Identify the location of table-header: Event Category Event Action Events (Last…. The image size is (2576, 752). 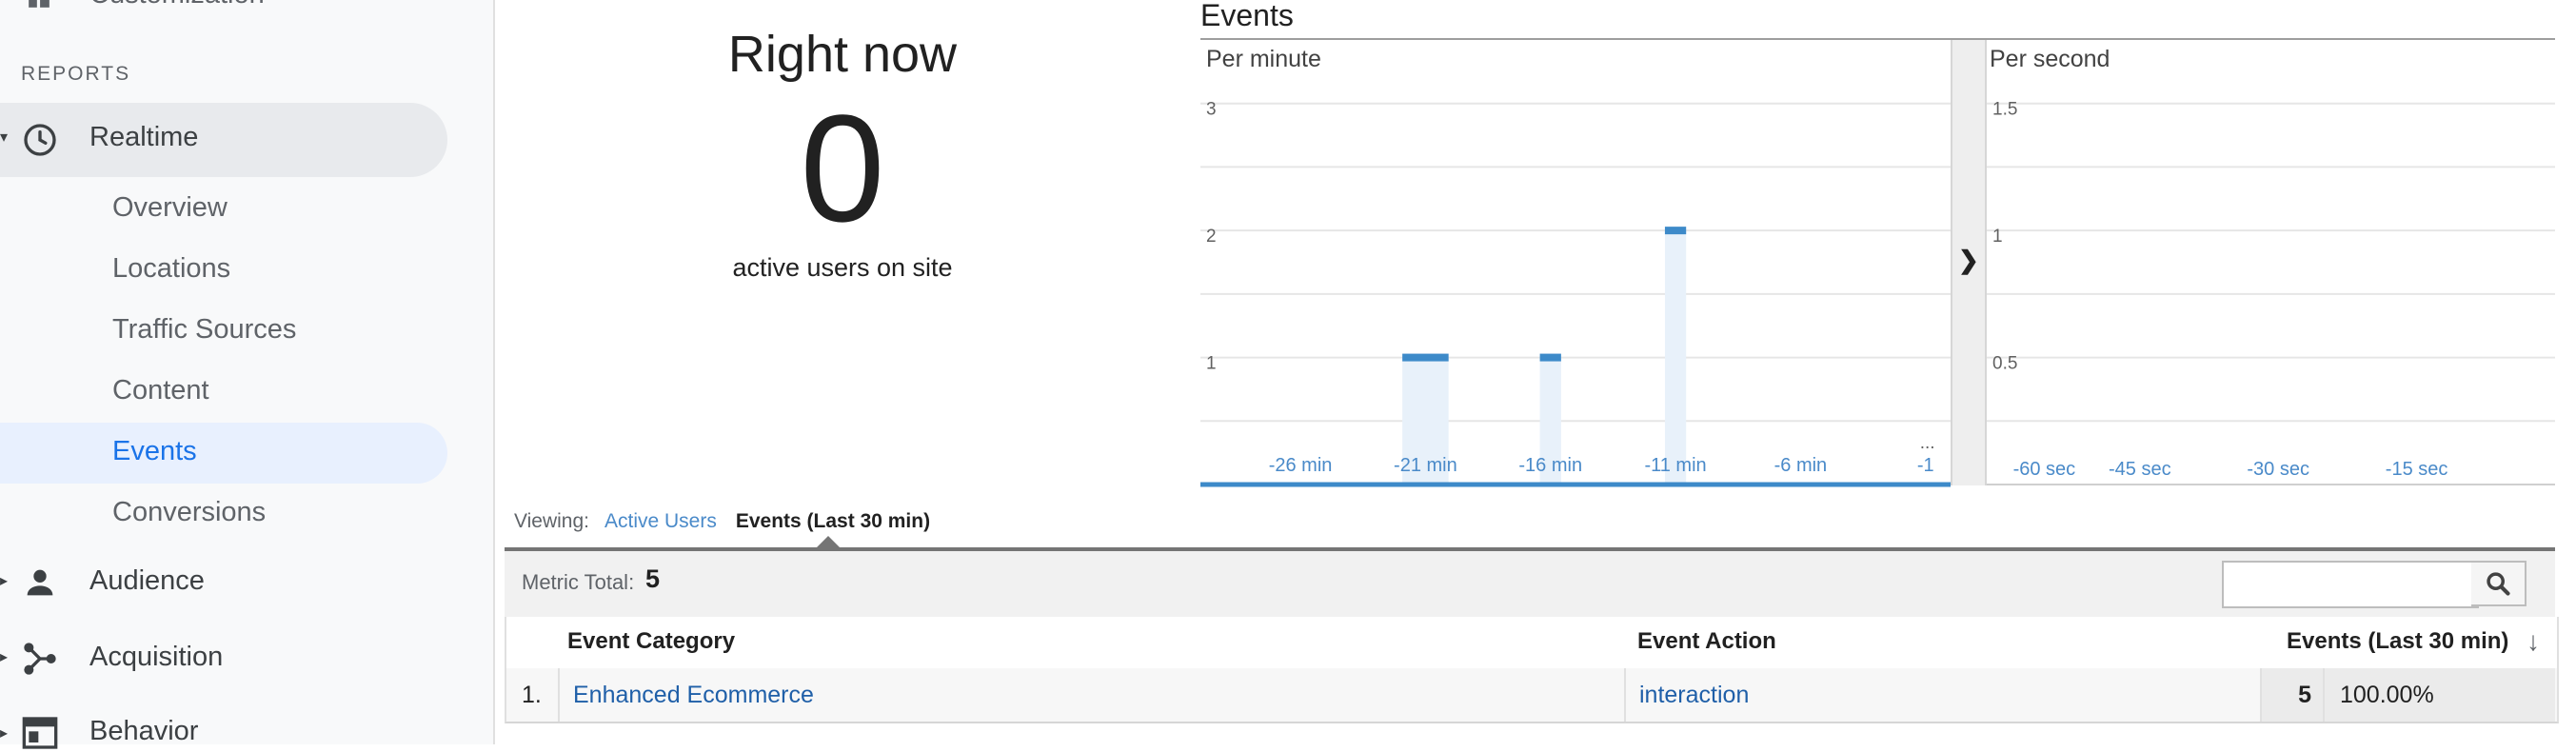
(1532, 643).